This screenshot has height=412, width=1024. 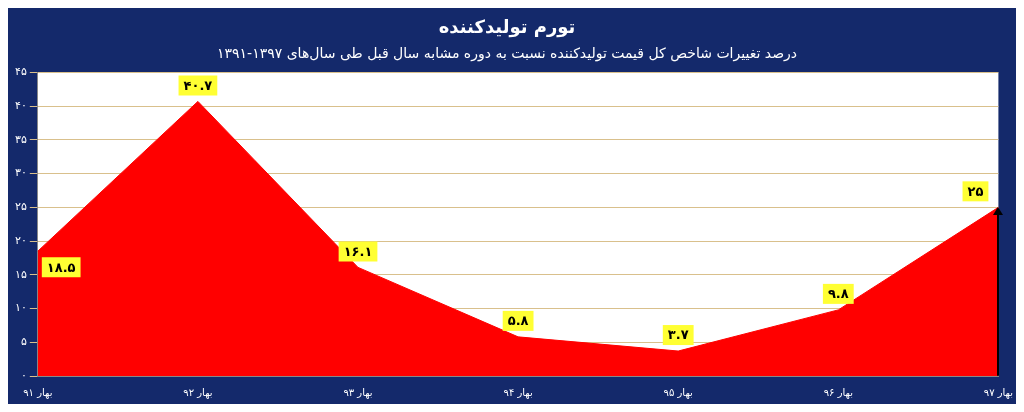 What do you see at coordinates (838, 392) in the screenshot?
I see `x-tick-label: بهار ۹۶` at bounding box center [838, 392].